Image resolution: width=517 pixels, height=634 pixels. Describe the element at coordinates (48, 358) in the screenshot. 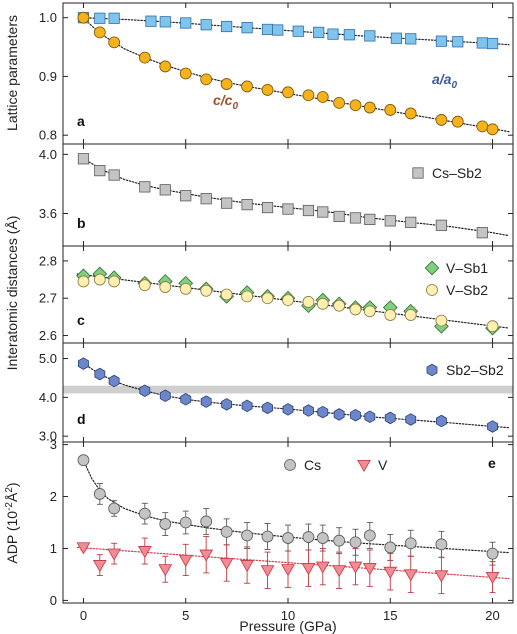

I see `ytick-label-d: 5.0` at that location.